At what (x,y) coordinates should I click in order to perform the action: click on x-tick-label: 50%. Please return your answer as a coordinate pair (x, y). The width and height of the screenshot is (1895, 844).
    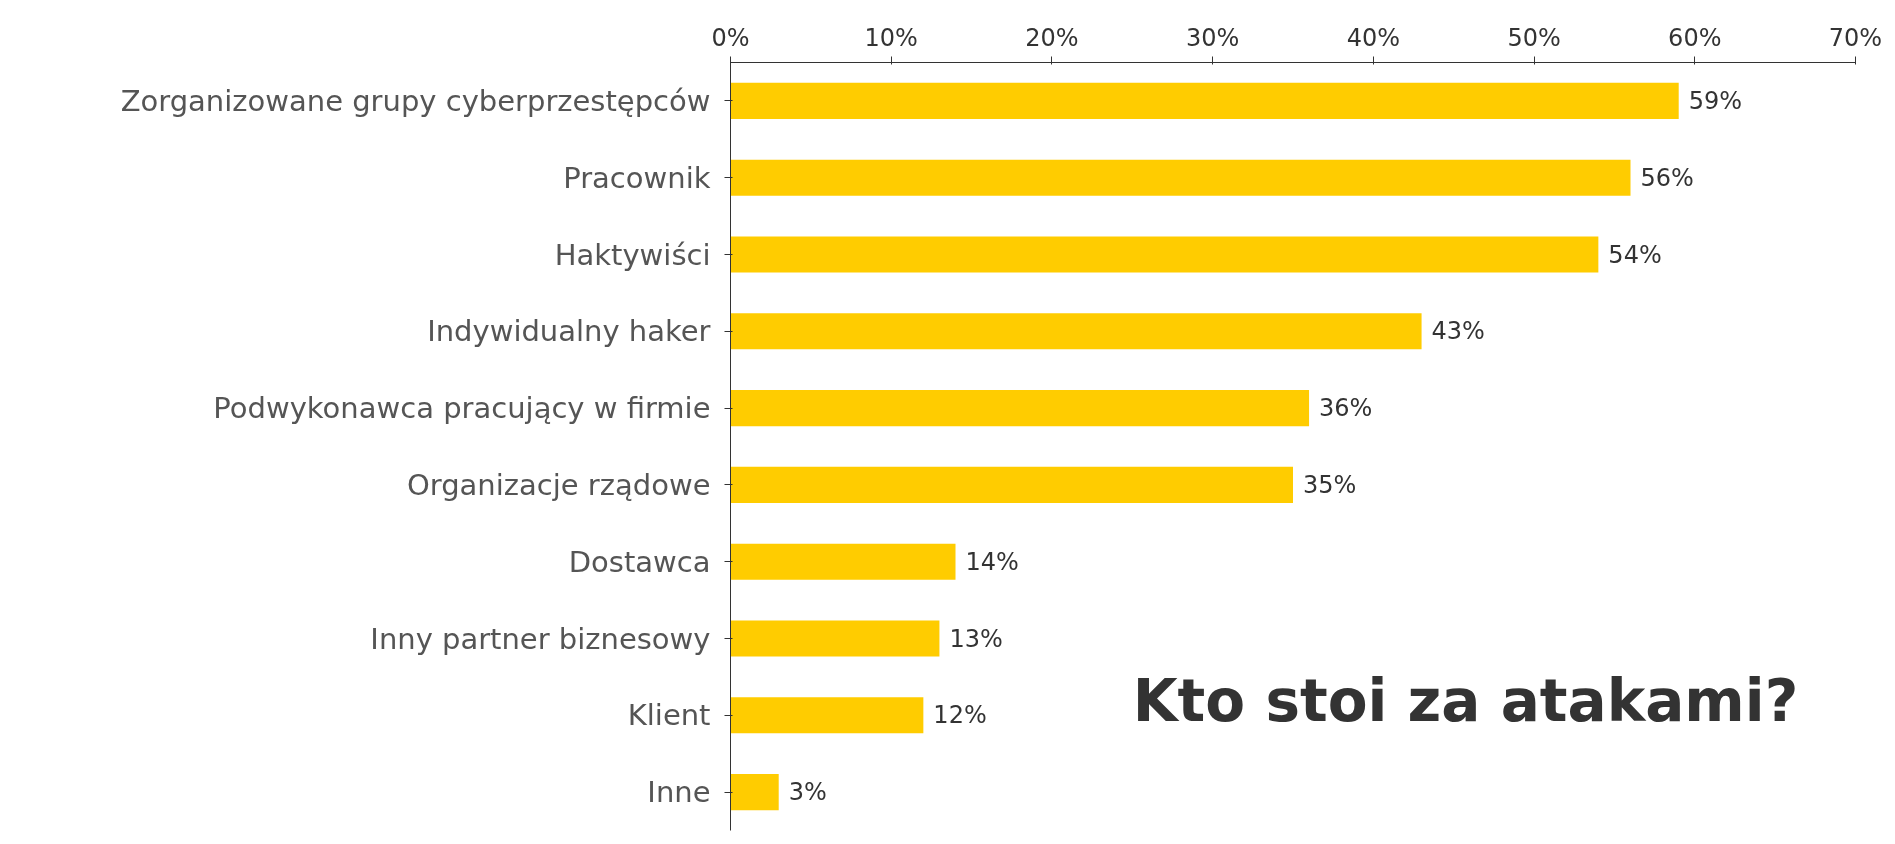
    Looking at the image, I should click on (1534, 37).